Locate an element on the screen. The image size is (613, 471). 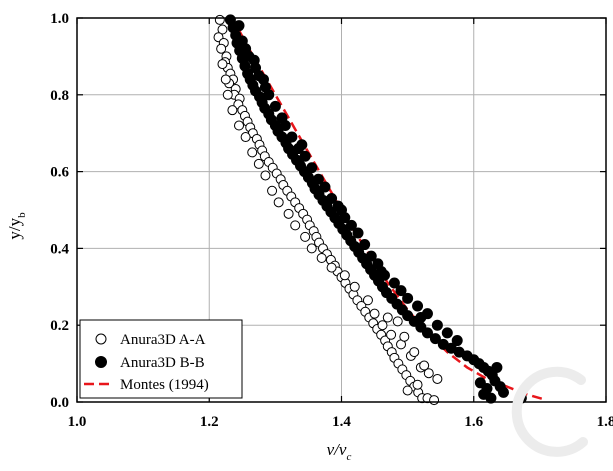
y-axis-title-main: y/y is located at coordinates (14, 228).